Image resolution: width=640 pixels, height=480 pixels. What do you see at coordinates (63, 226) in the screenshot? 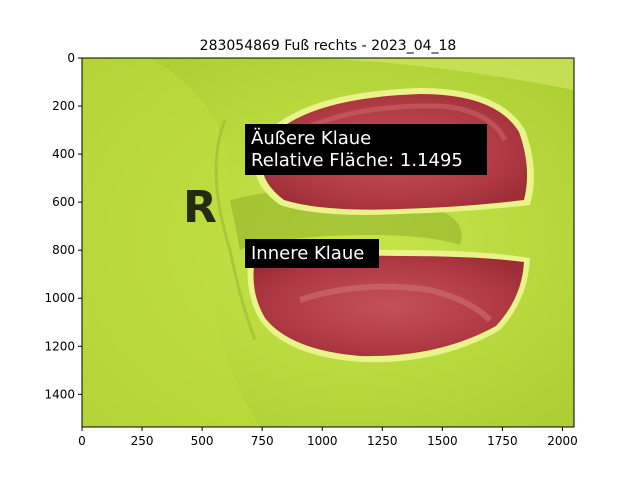
I see `y-axis: 0 200 400 600 800 1000 1200 1400` at bounding box center [63, 226].